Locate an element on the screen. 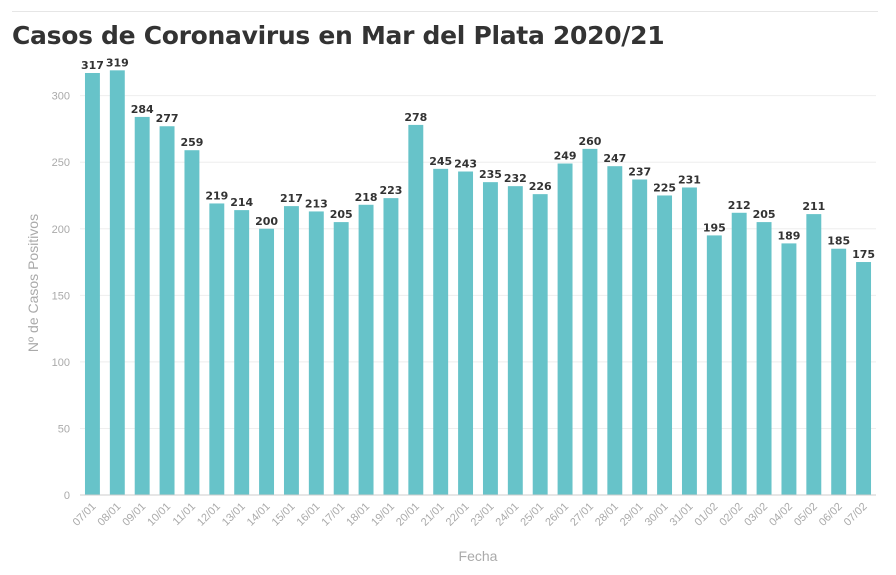  x-tick-label: 21/01 is located at coordinates (433, 515).